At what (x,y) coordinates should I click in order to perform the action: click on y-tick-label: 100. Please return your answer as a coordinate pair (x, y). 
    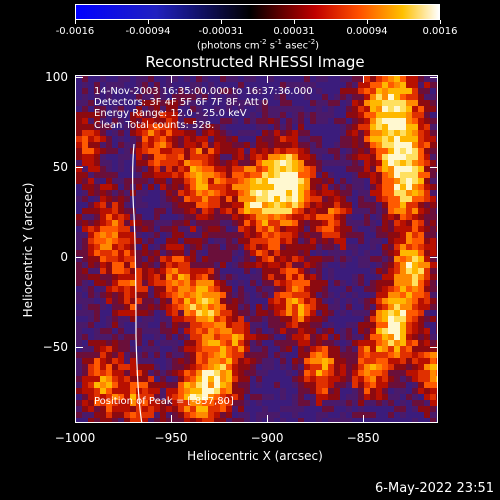
    Looking at the image, I should click on (56, 76).